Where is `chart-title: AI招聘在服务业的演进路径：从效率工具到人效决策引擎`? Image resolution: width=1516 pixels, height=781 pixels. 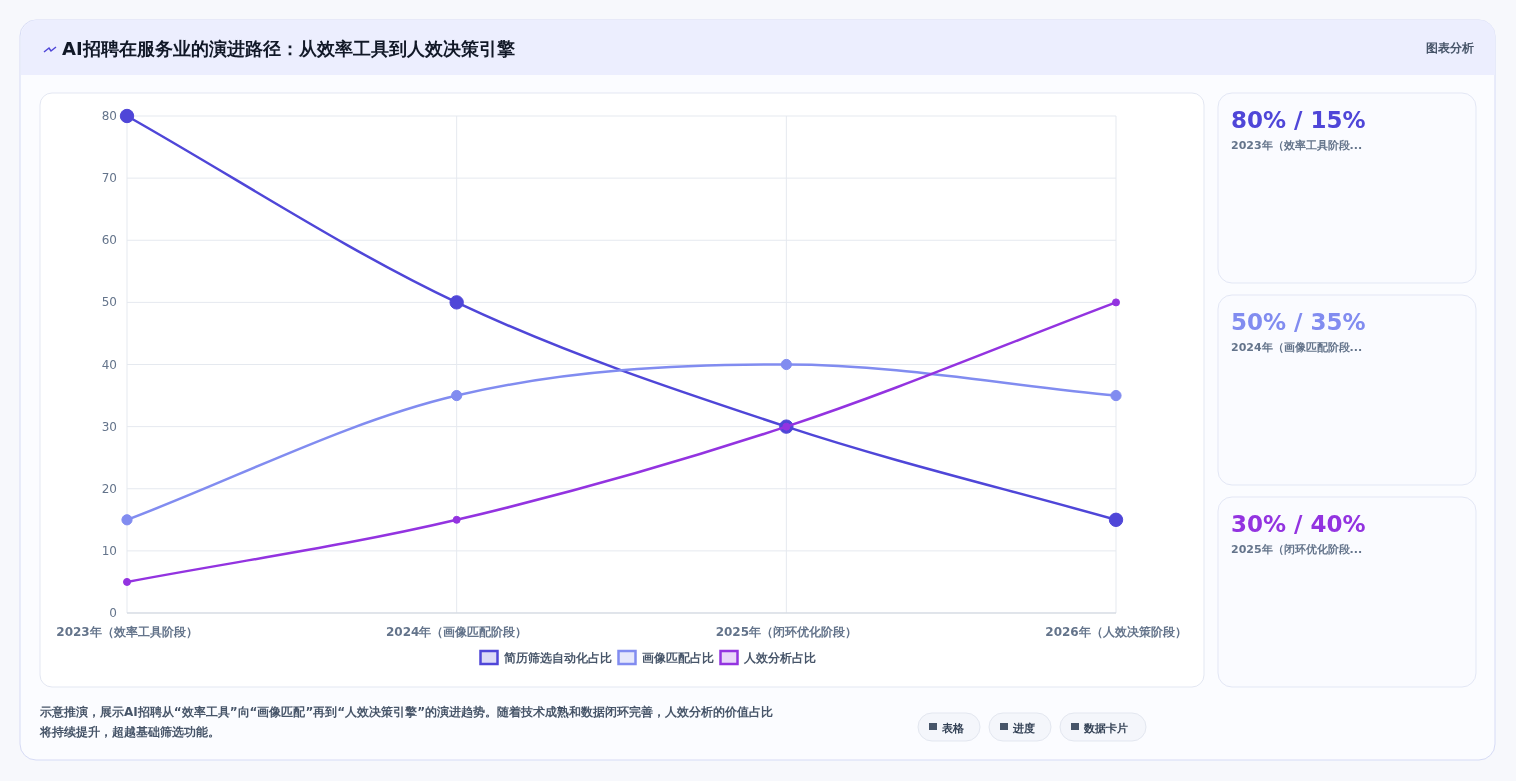
chart-title: AI招聘在服务业的演进路径：从效率工具到人效决策引擎 is located at coordinates (289, 48).